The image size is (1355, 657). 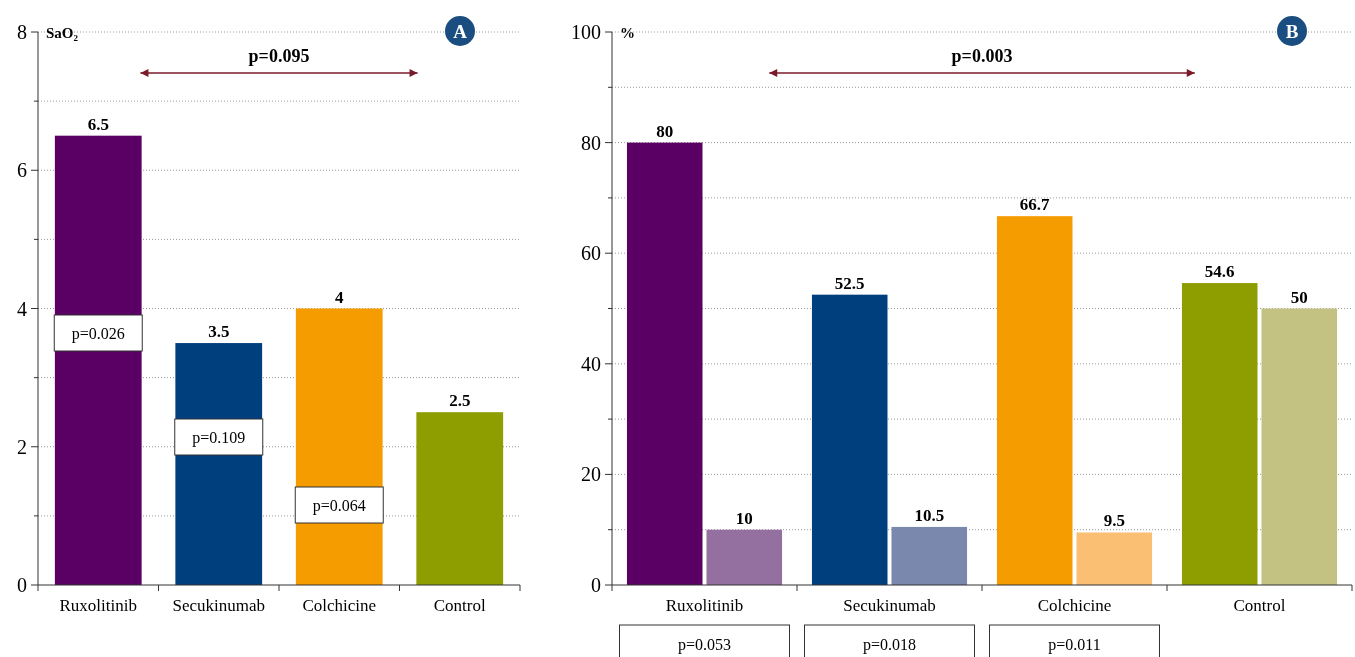 I want to click on annotation: B, so click(x=1292, y=31).